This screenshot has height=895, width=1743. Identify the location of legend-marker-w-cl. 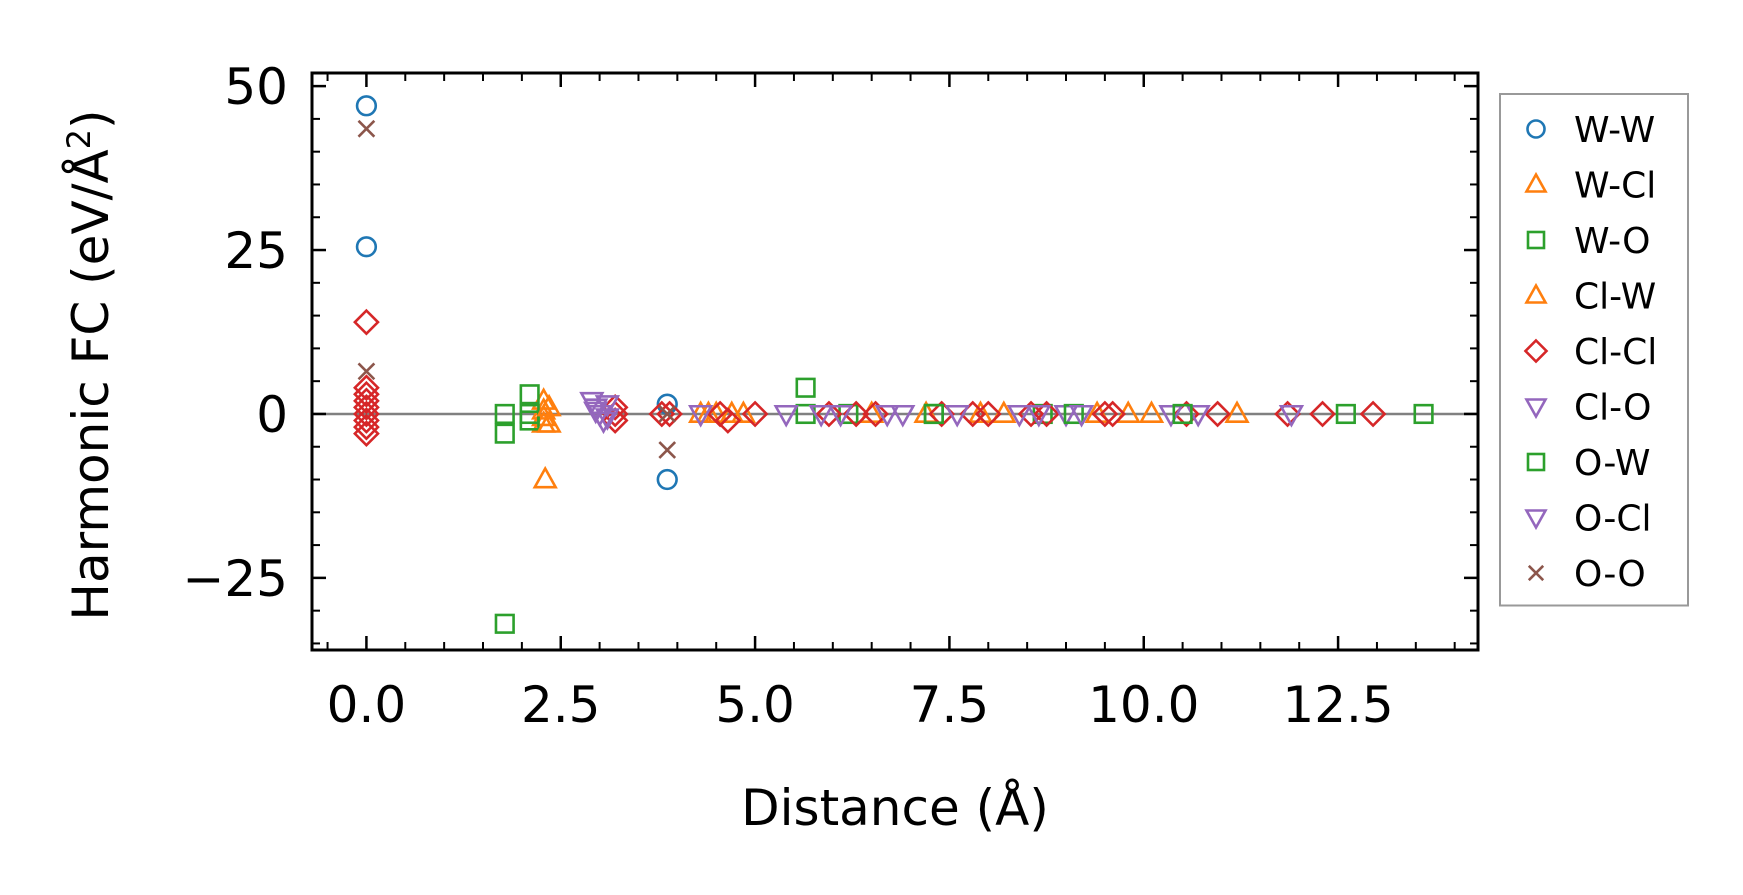
(1536, 182).